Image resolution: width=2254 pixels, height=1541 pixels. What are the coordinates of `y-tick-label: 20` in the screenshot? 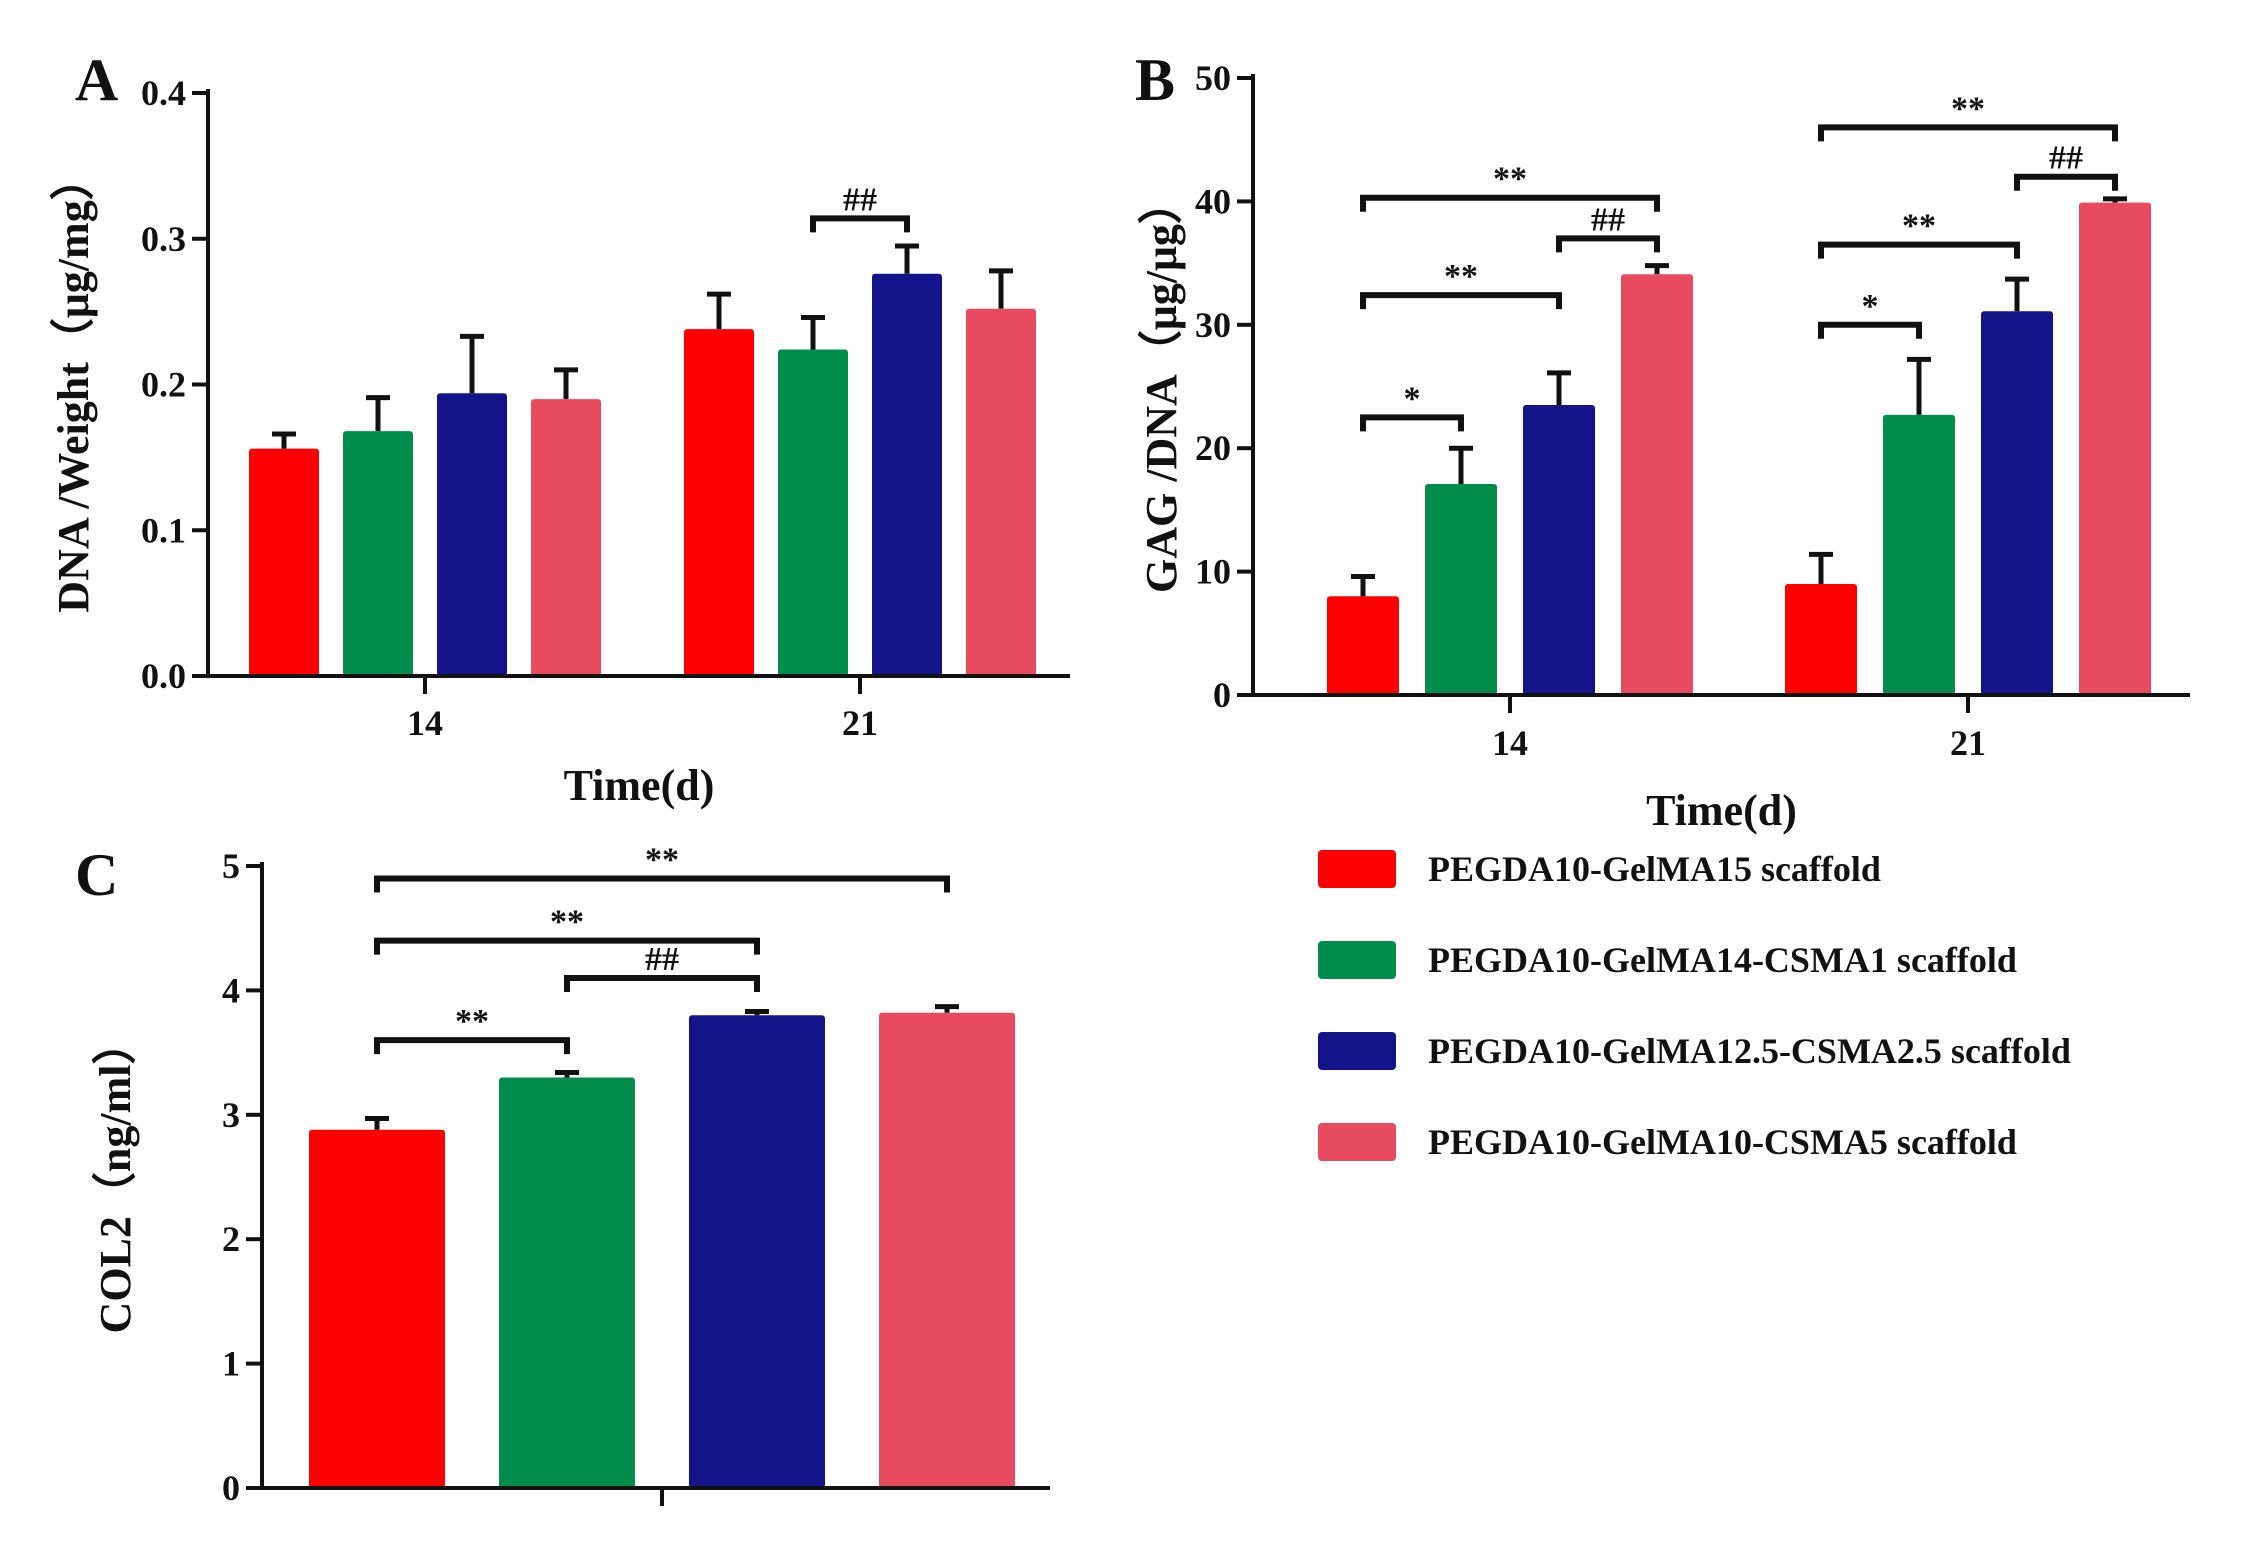 It's located at (1213, 448).